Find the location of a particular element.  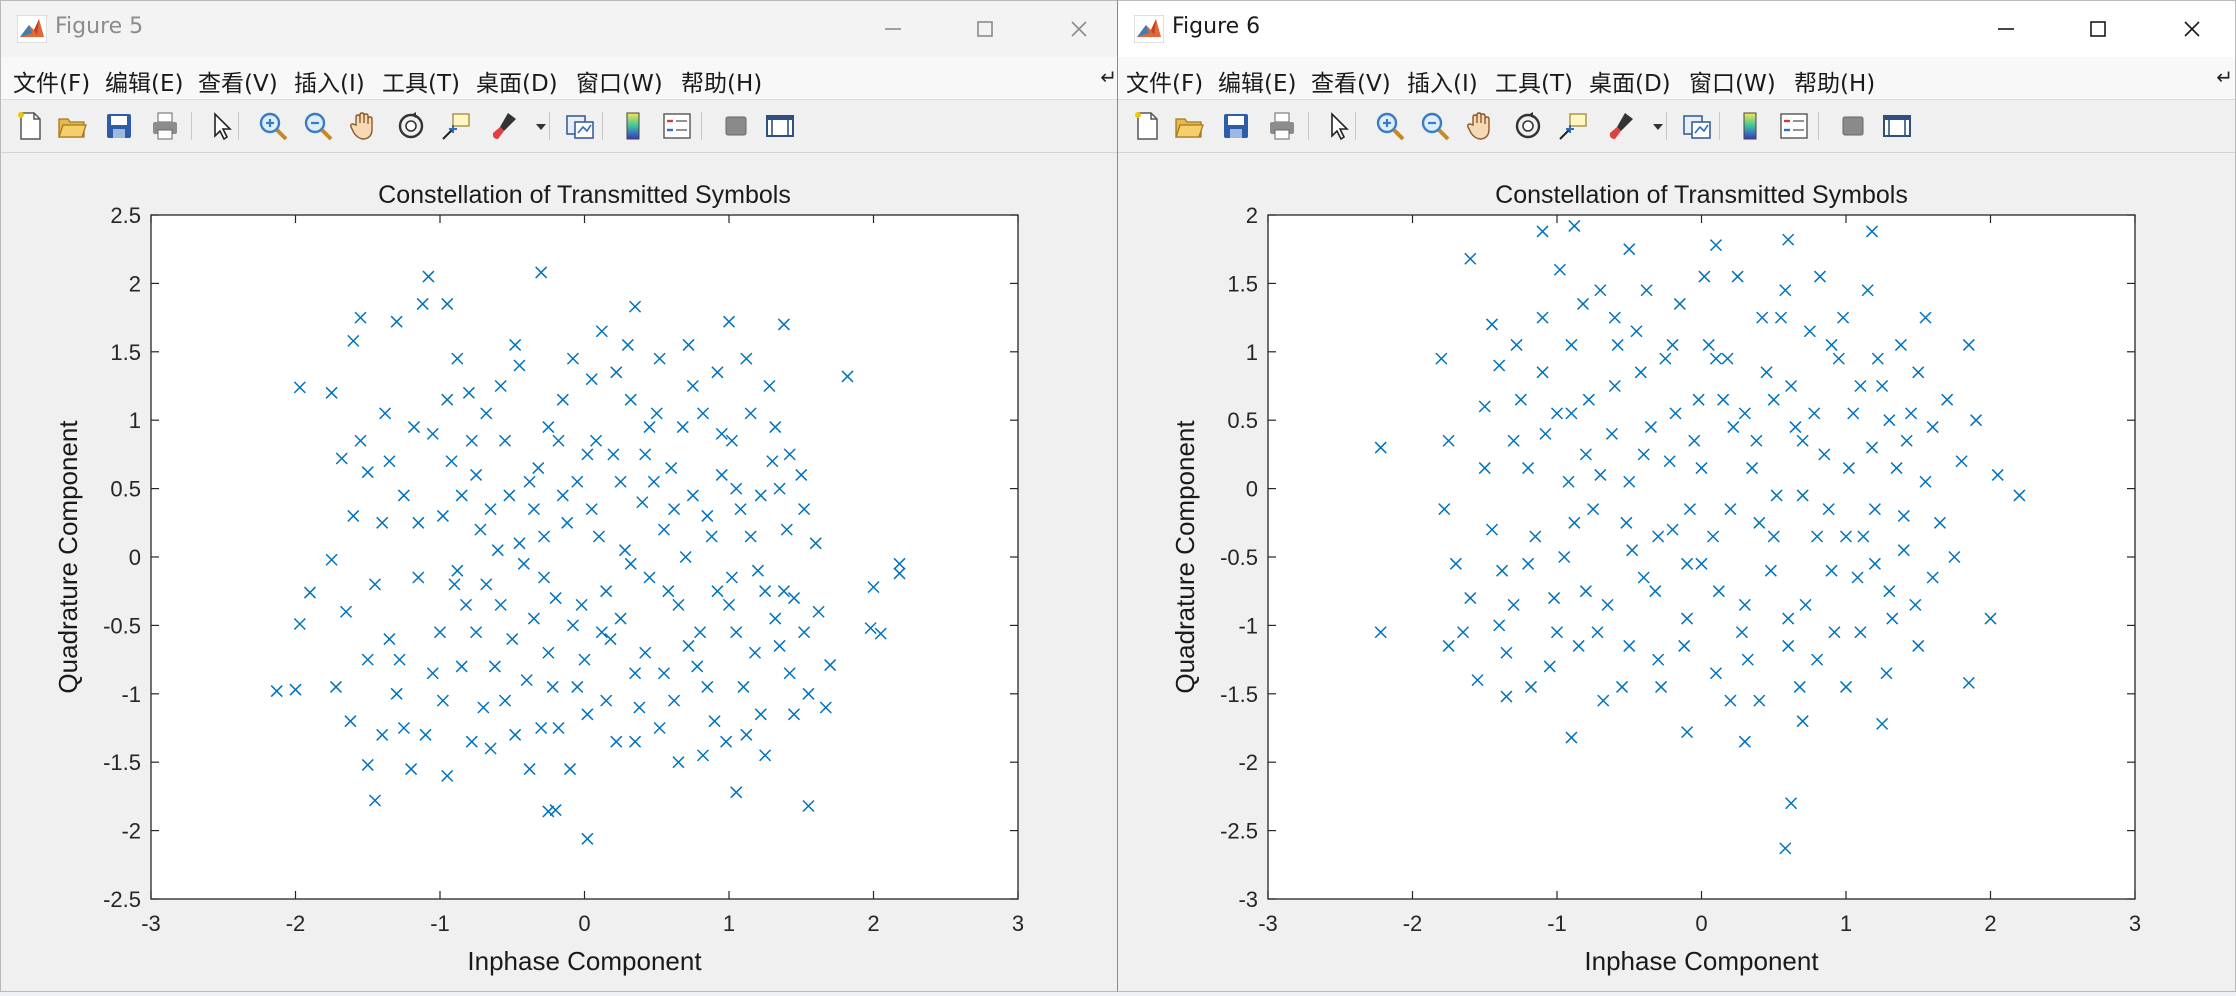

x-tick-label: 2 is located at coordinates (873, 923).